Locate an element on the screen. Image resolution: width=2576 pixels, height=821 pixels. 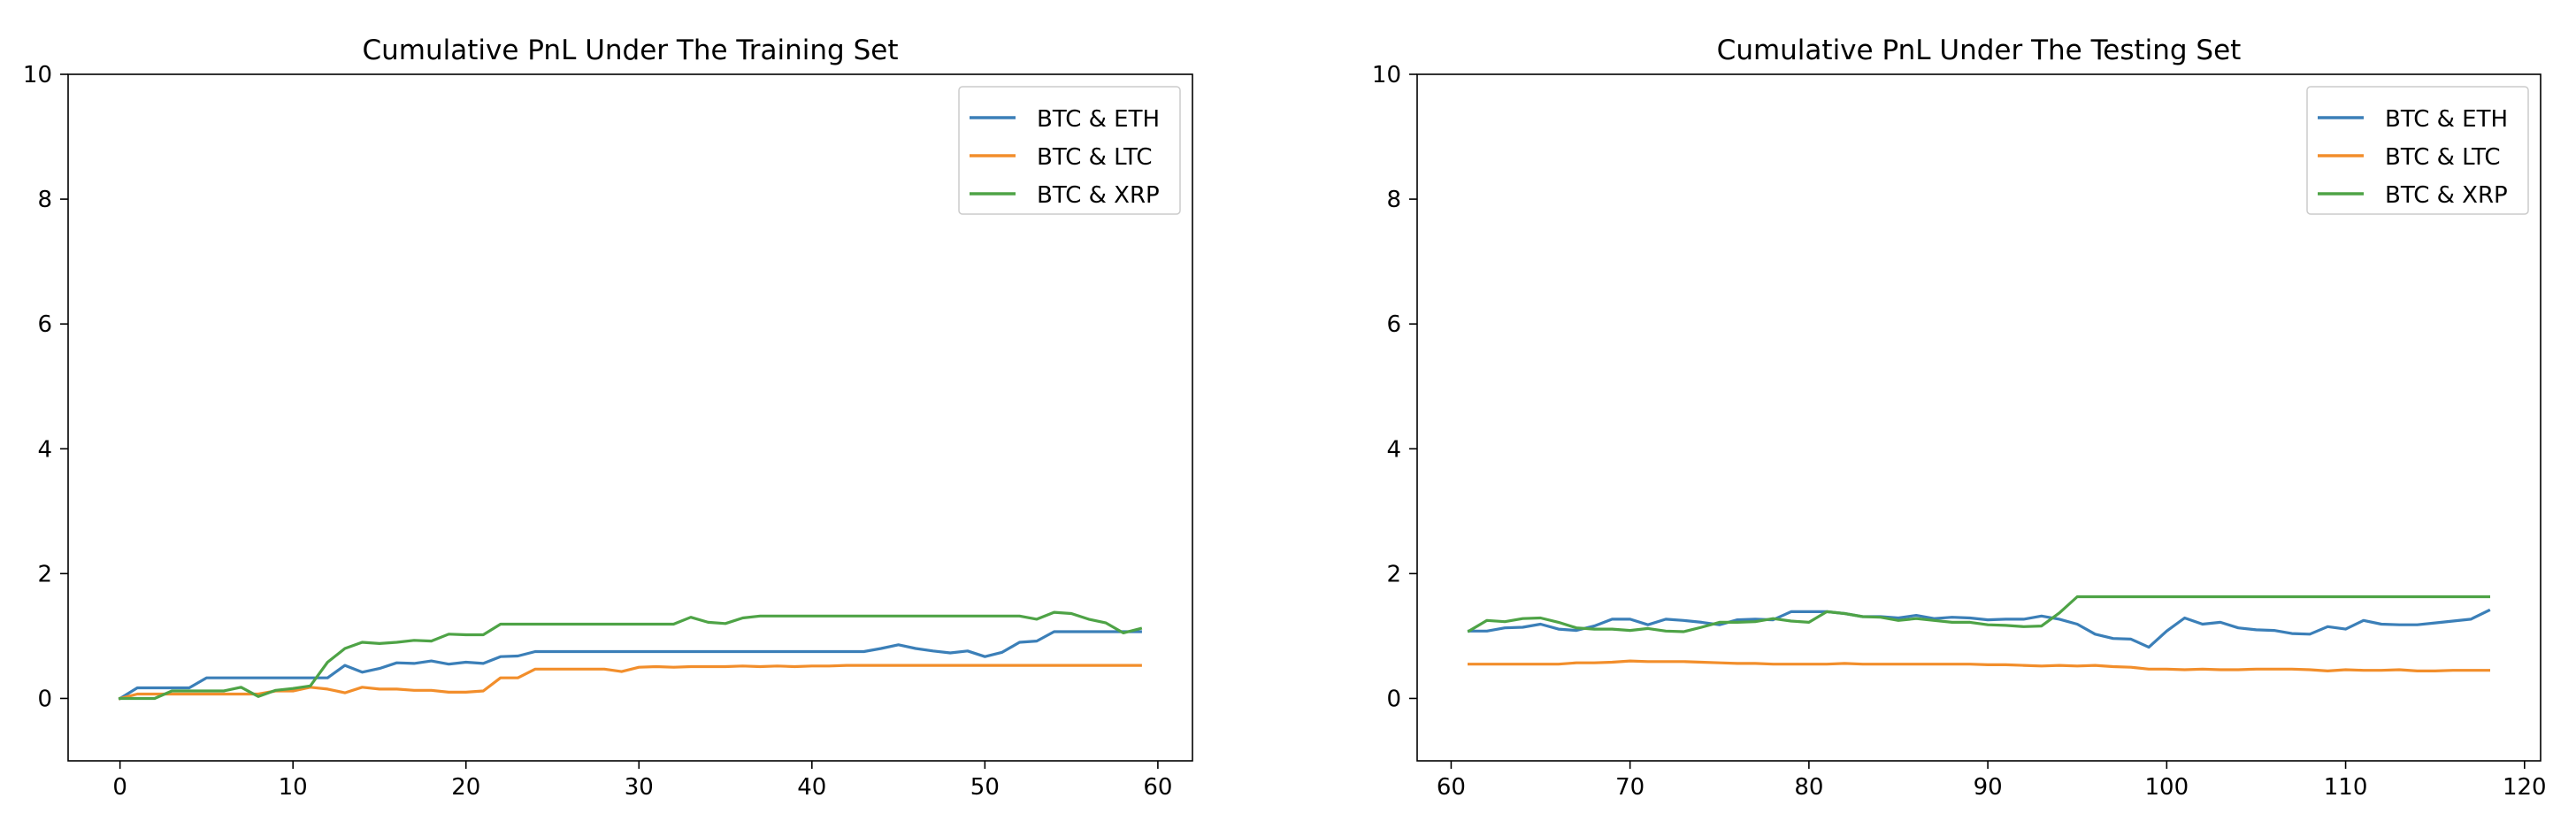
training-x-tick-label: 30 is located at coordinates (639, 787).